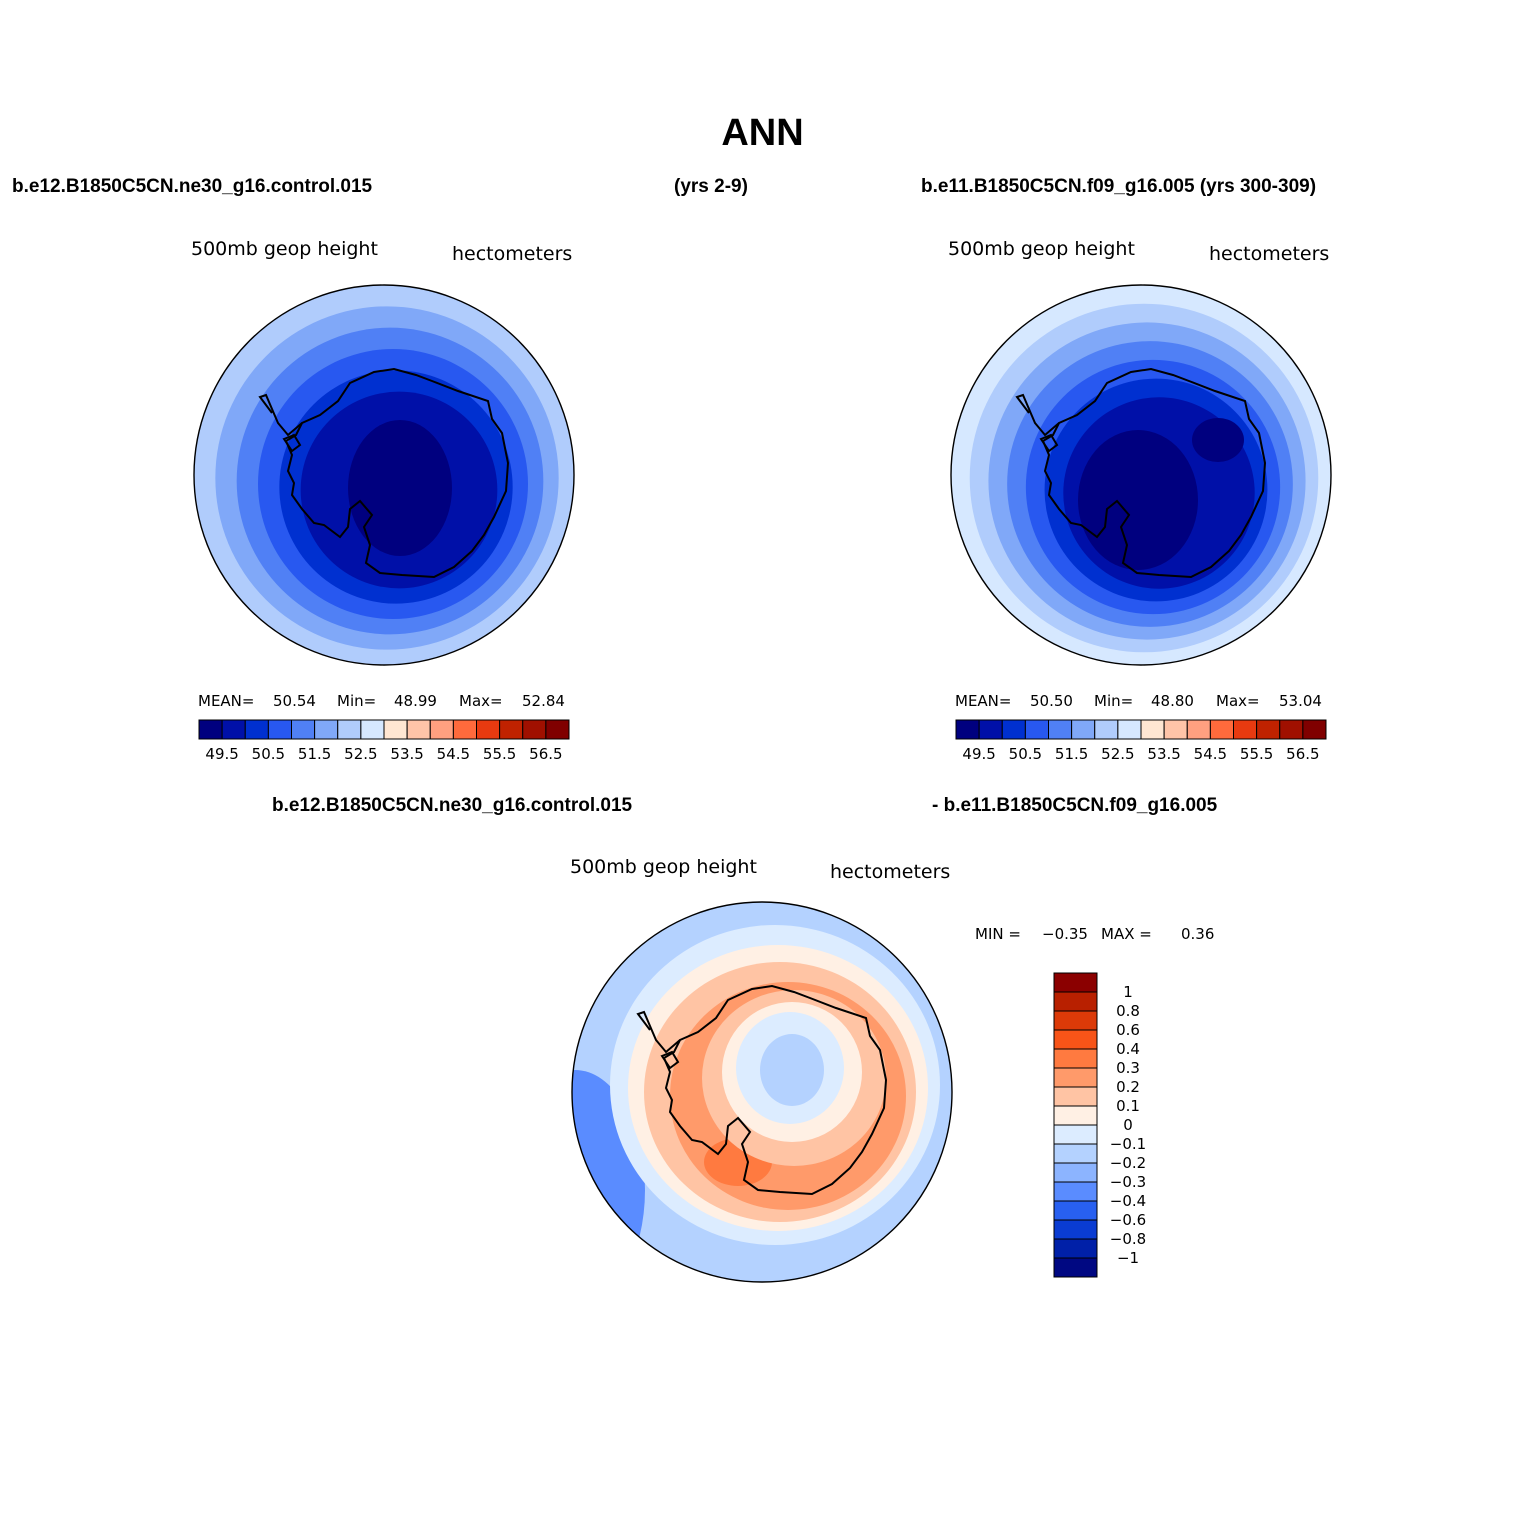 The width and height of the screenshot is (1525, 1525). Describe the element at coordinates (226, 701) in the screenshot. I see `panel1-mean-label: MEAN=` at that location.